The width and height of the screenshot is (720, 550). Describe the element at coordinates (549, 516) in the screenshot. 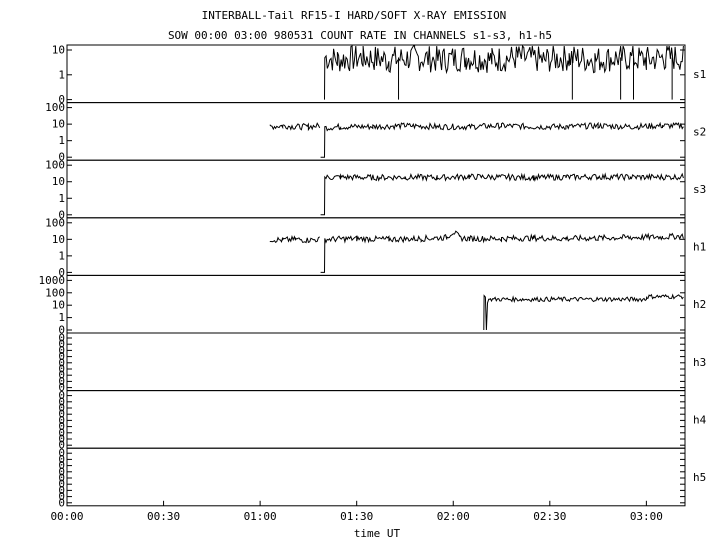

I see `x-tick-label: 02:30` at that location.